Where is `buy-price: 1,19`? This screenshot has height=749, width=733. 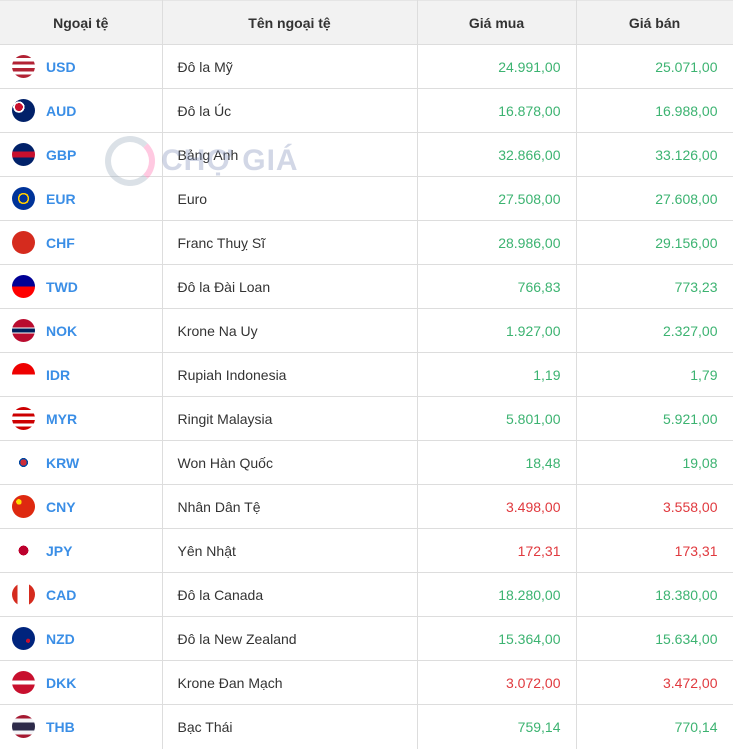 buy-price: 1,19 is located at coordinates (497, 374).